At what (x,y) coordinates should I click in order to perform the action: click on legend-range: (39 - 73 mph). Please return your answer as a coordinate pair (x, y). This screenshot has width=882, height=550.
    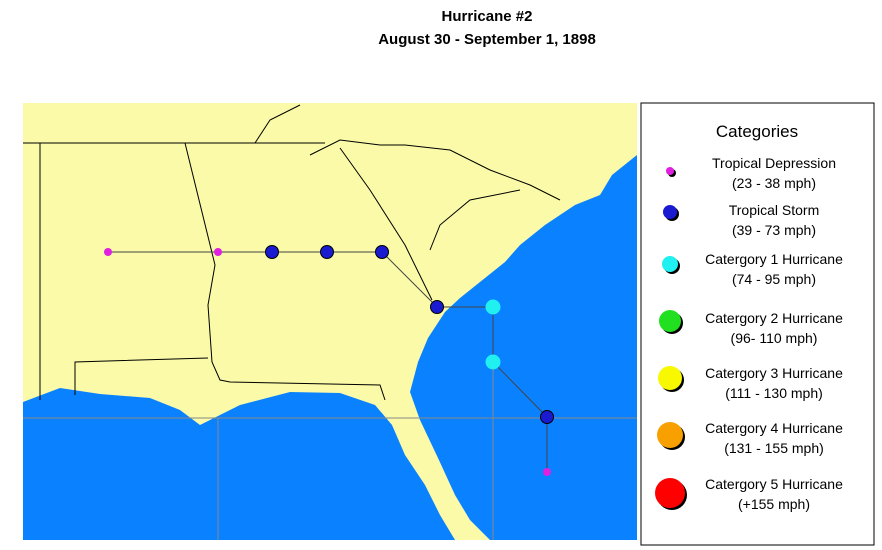
    Looking at the image, I should click on (774, 230).